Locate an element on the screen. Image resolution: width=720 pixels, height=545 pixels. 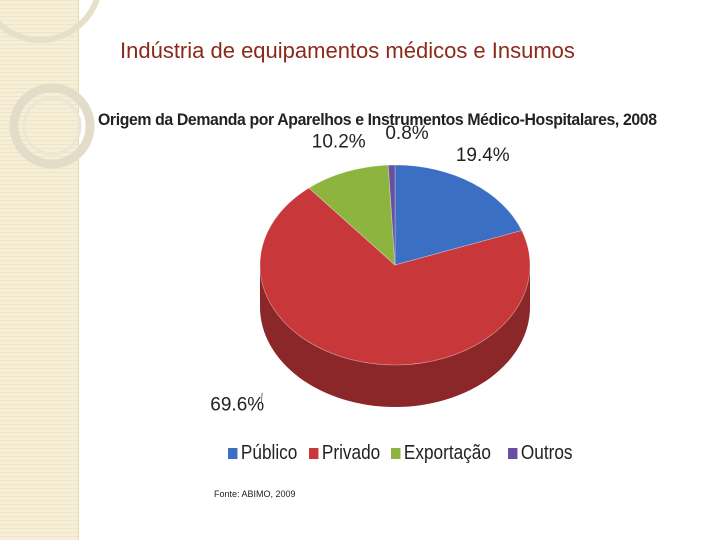
leader-line-privado is located at coordinates (261, 397).